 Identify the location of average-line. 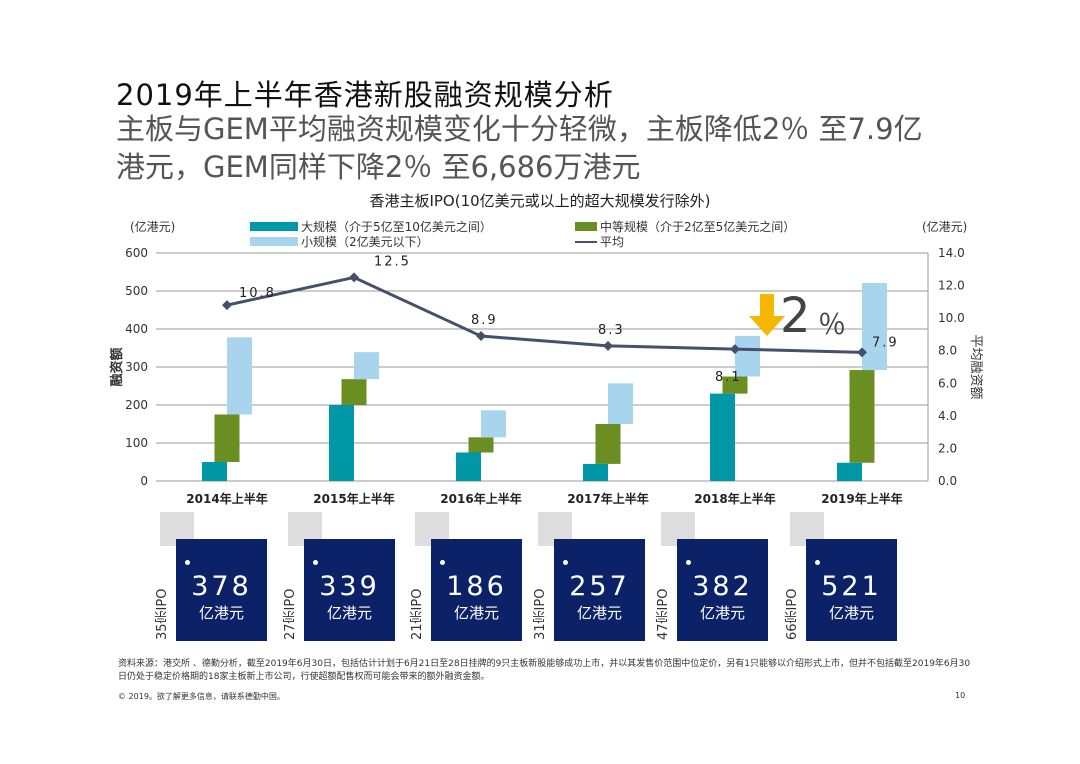
(544, 314).